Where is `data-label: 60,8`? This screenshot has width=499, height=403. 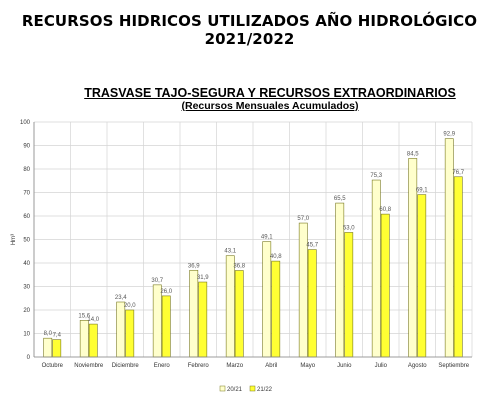 data-label: 60,8 is located at coordinates (385, 210).